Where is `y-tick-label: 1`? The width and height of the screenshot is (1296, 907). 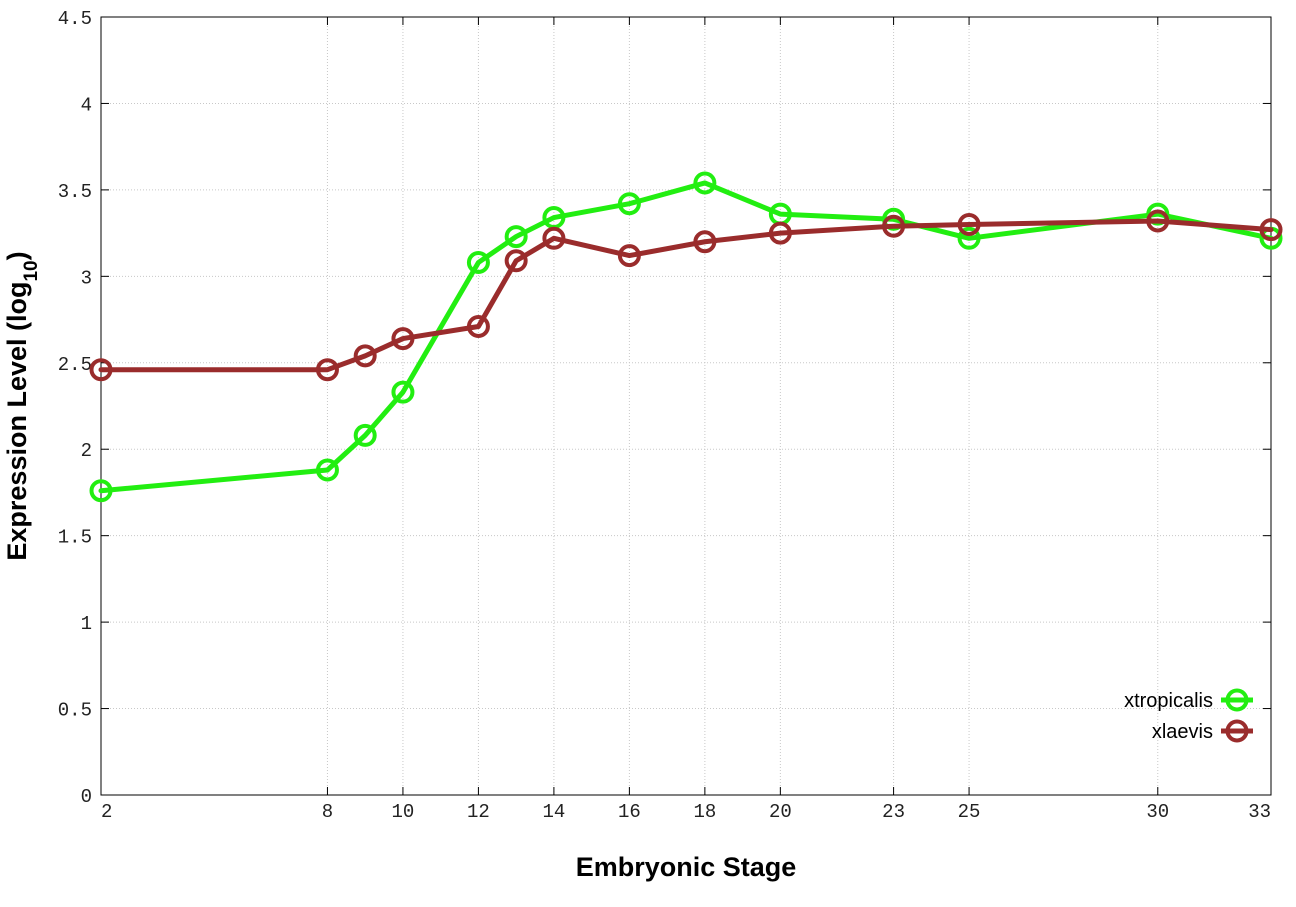
y-tick-label: 1 is located at coordinates (86, 624).